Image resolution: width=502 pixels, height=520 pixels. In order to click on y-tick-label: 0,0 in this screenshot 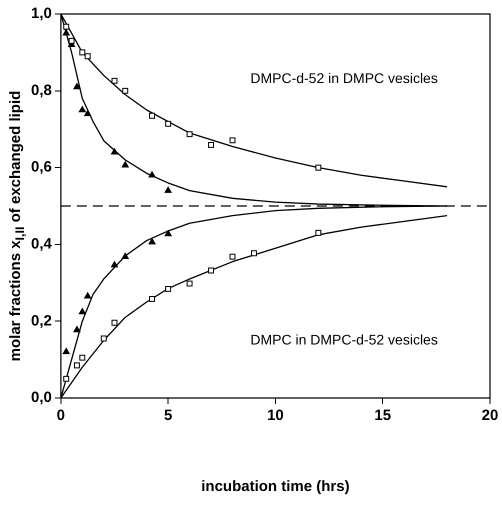, I will do `click(41, 397)`.